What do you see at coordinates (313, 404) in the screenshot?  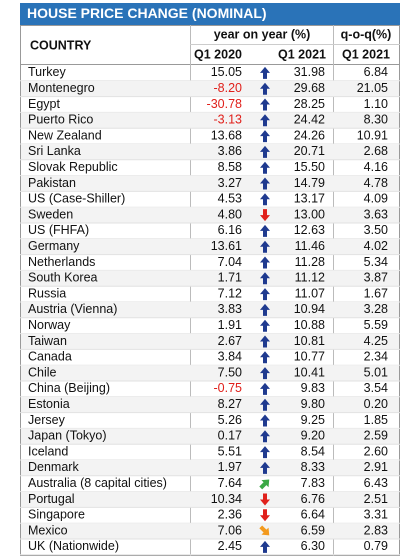 I see `yoy-2021: 9.80` at bounding box center [313, 404].